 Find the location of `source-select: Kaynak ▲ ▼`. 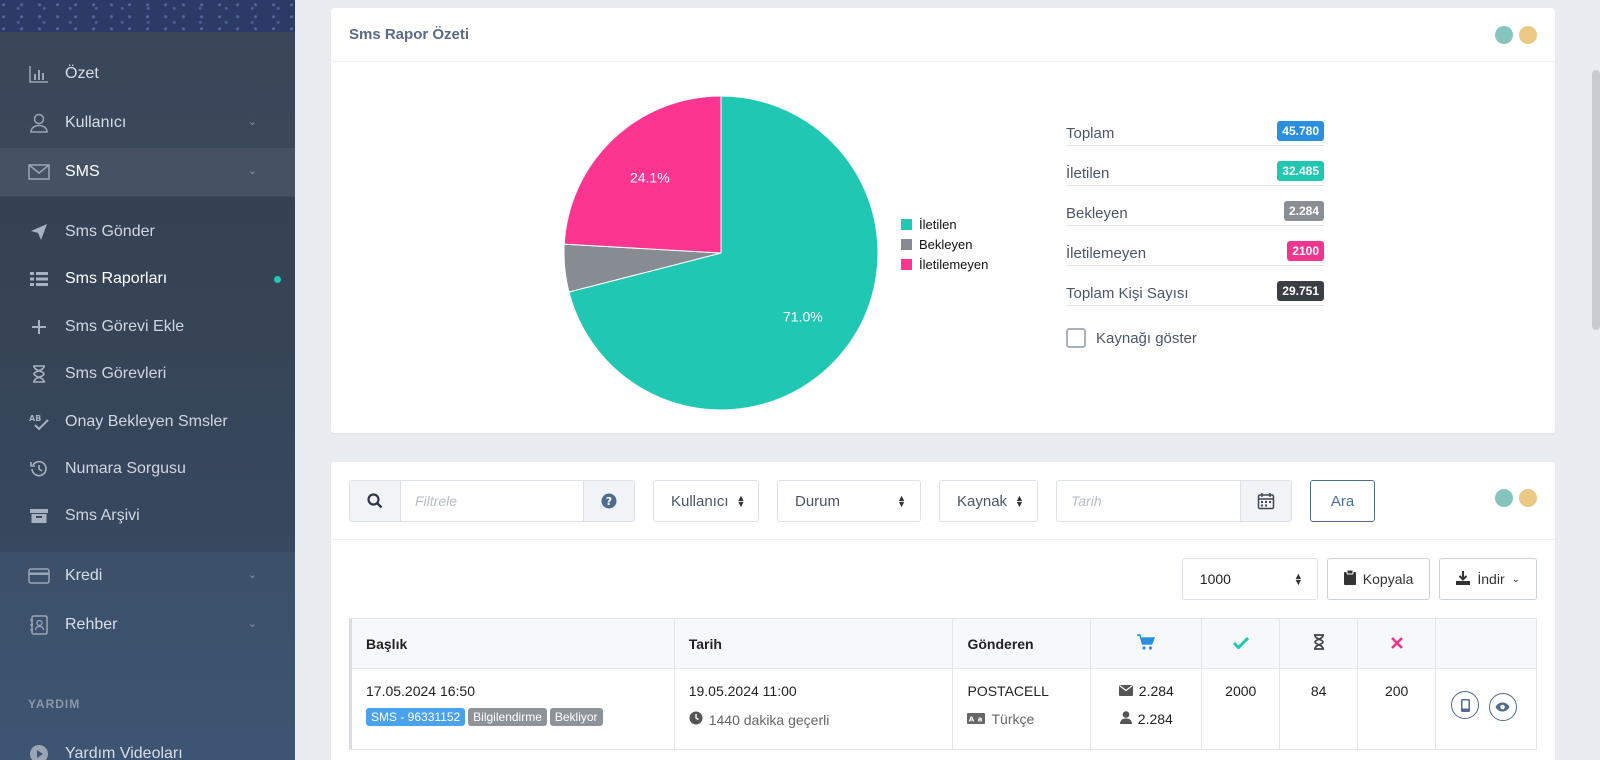

source-select: Kaynak ▲ ▼ is located at coordinates (988, 501).